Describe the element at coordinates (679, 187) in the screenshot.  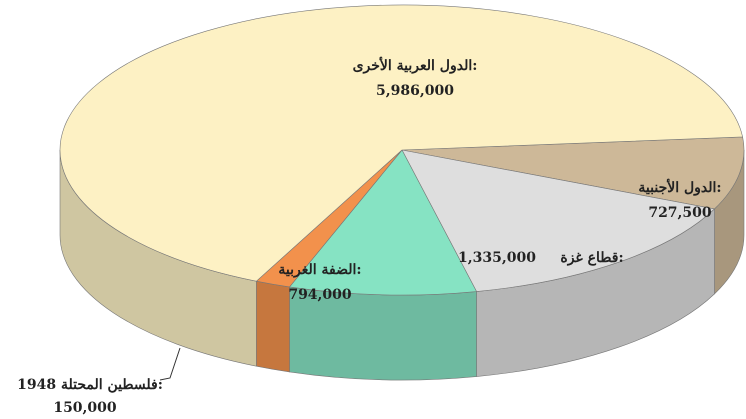
I see `slice-label: الدول الأجنبية:` at that location.